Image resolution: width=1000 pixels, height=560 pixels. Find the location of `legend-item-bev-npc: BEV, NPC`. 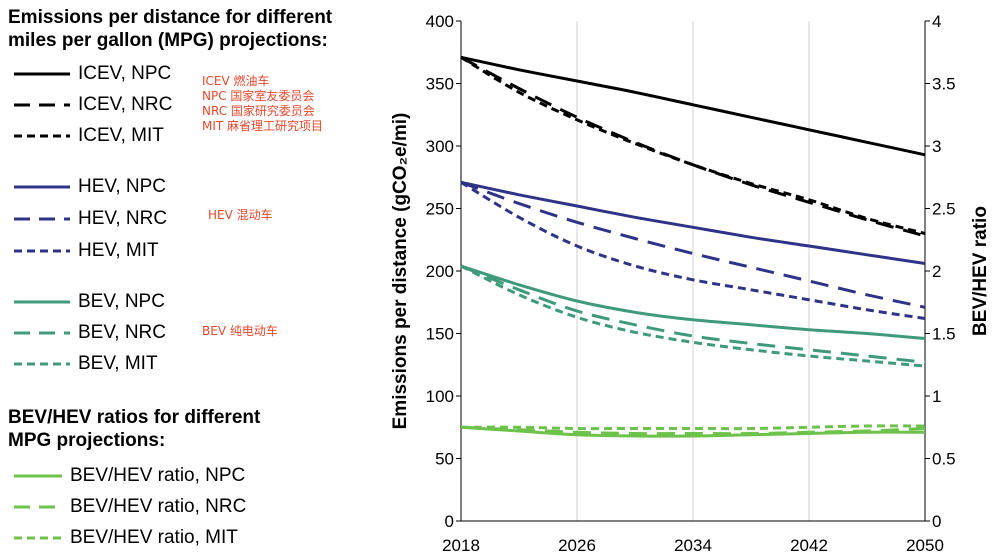

legend-item-bev-npc: BEV, NPC is located at coordinates (89, 302).